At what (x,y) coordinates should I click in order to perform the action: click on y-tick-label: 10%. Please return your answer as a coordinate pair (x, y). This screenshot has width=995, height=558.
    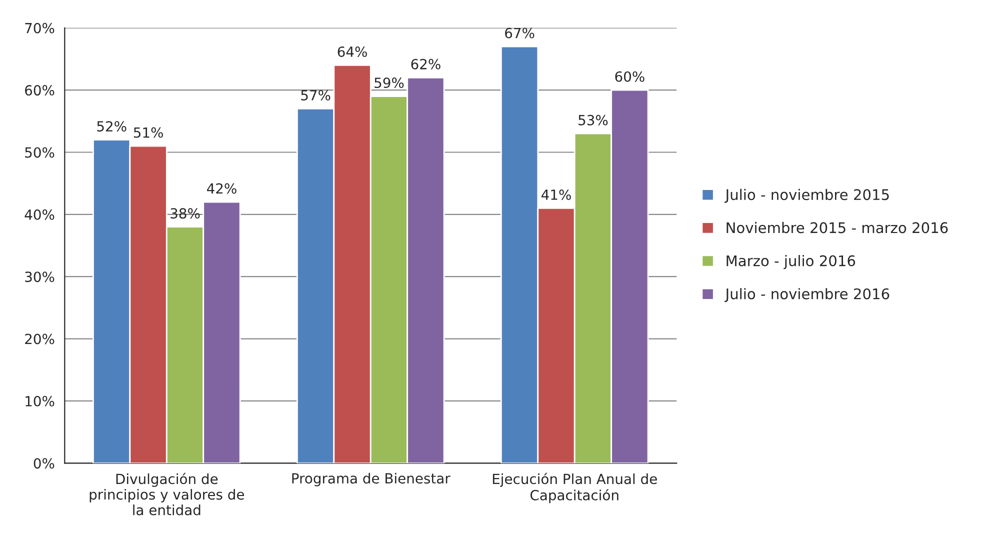
    Looking at the image, I should click on (40, 401).